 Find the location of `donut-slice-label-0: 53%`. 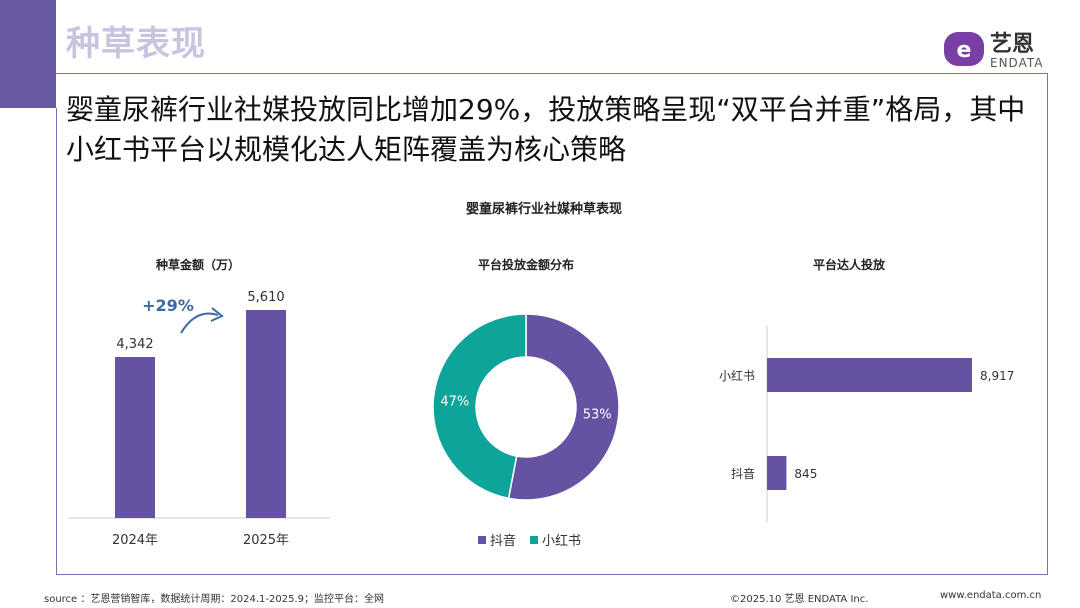

donut-slice-label-0: 53% is located at coordinates (597, 415).